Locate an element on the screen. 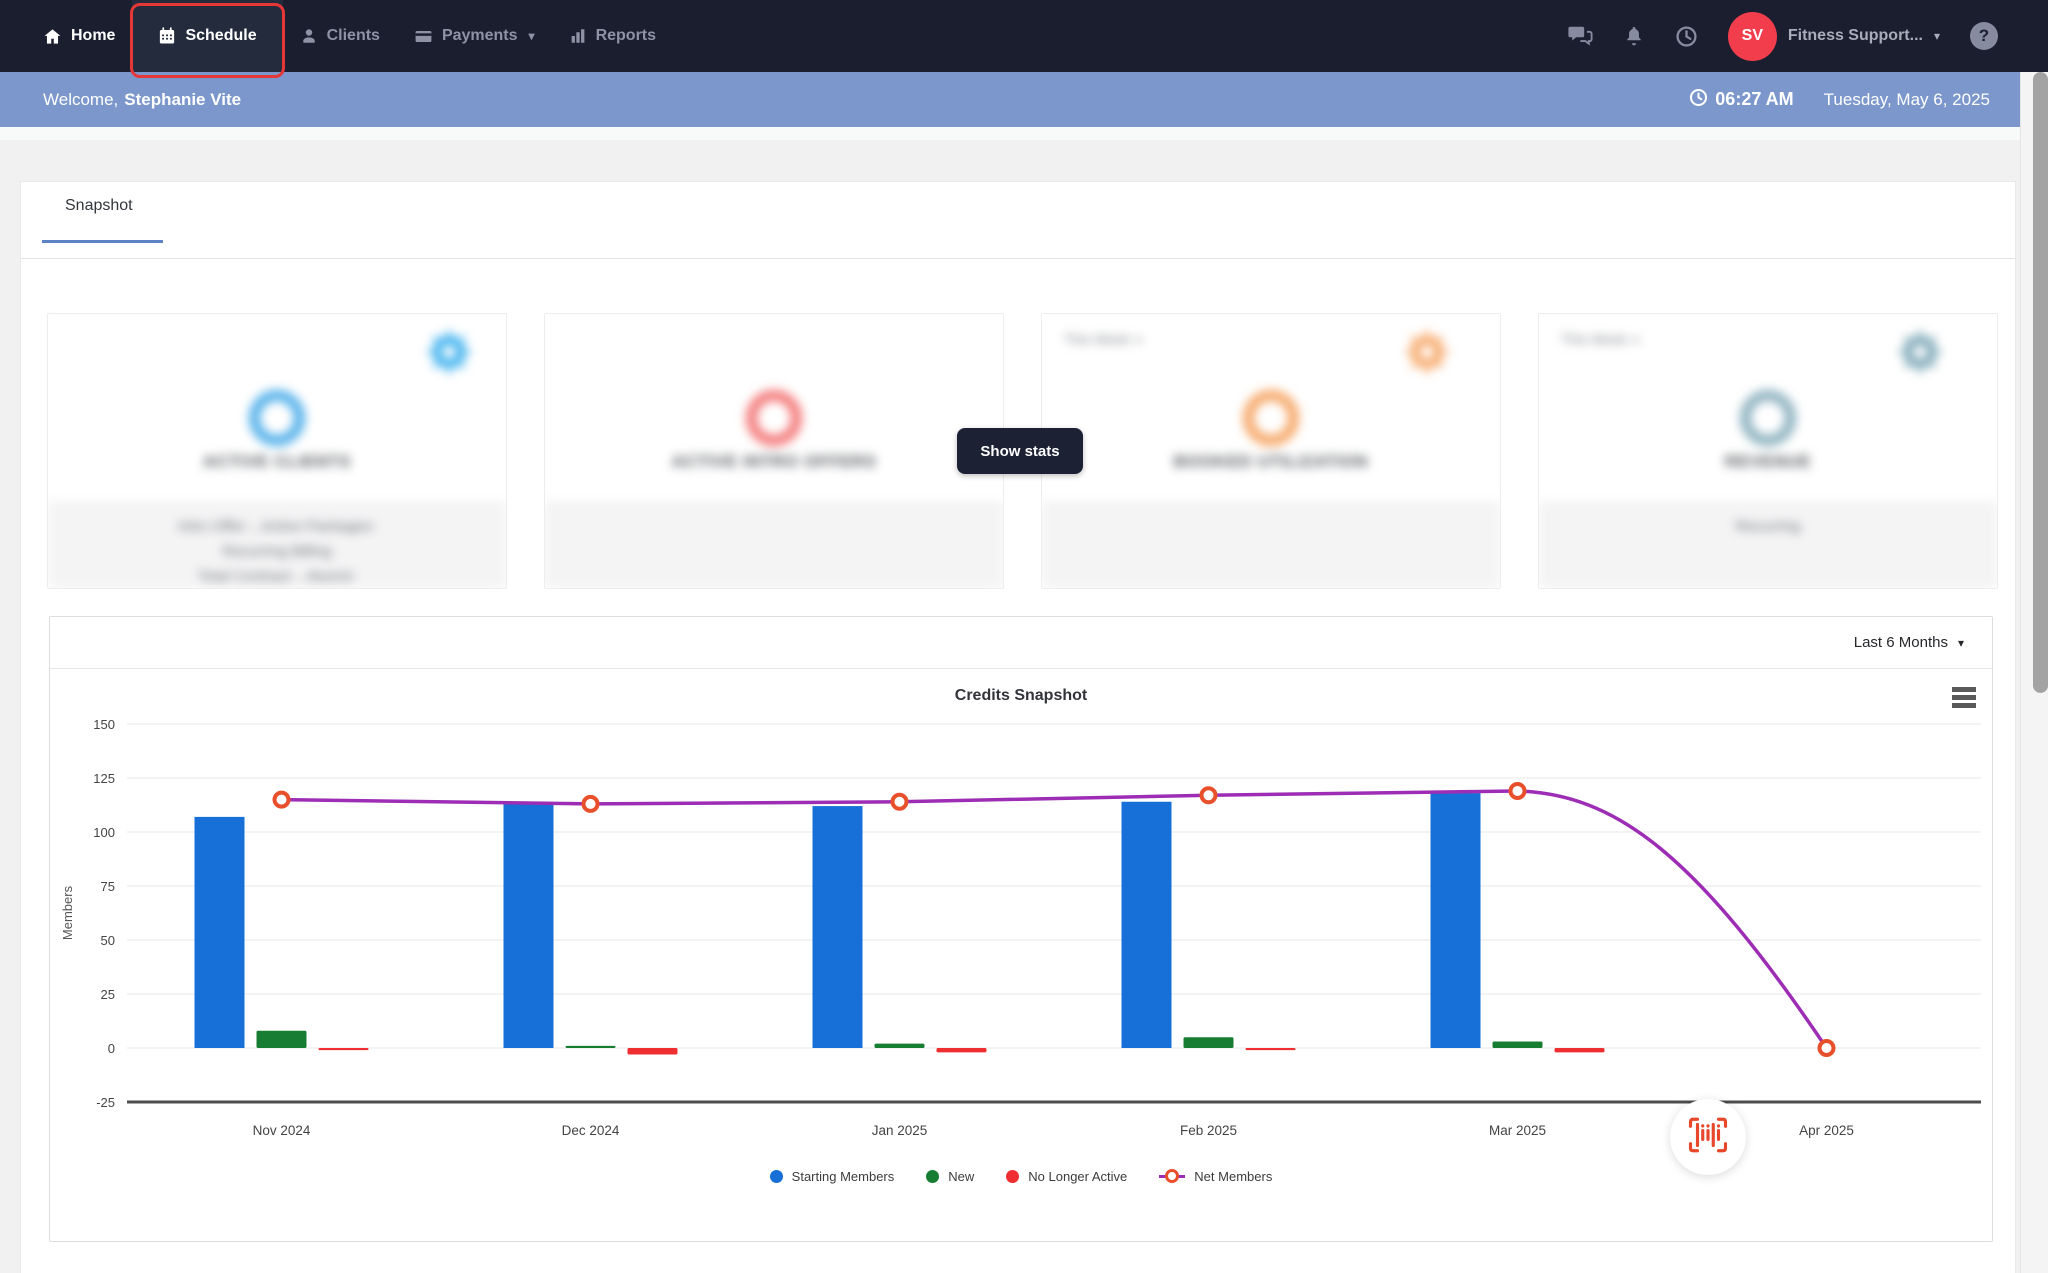 The width and height of the screenshot is (2048, 1273). chart-range-dropdown: Last 6 Months ▾ is located at coordinates (1909, 642).